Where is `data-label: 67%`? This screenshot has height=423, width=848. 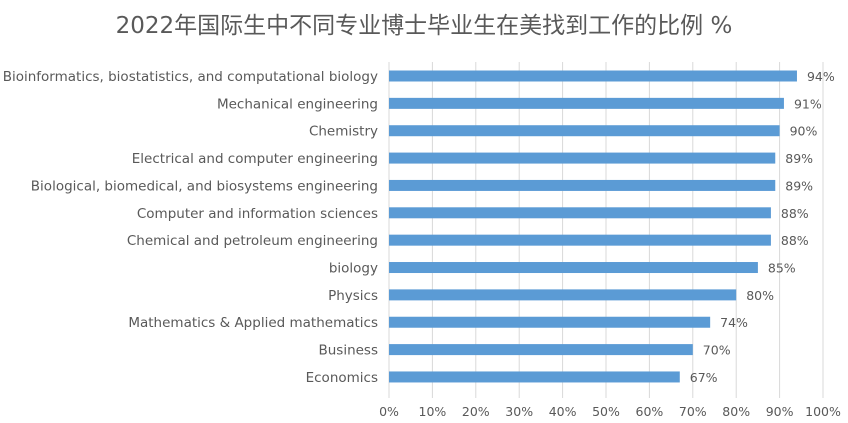 data-label: 67% is located at coordinates (704, 377).